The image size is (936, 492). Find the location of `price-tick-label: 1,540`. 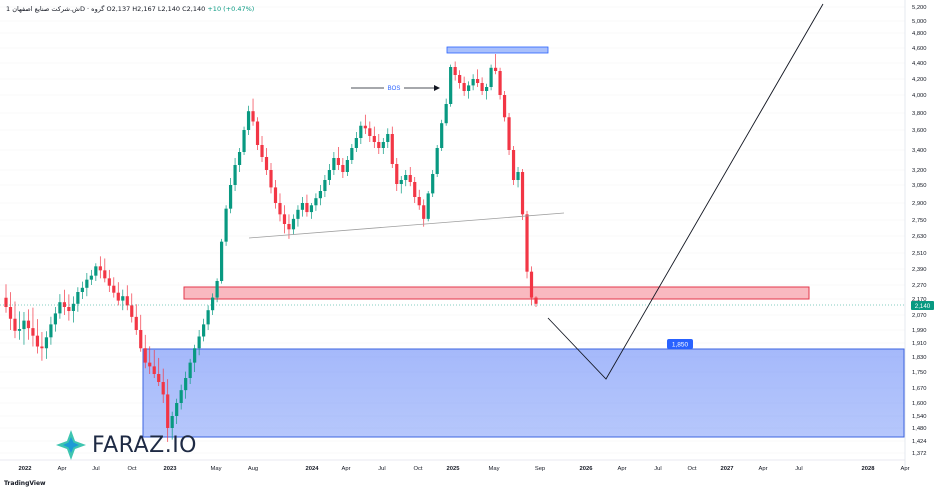

price-tick-label: 1,540 is located at coordinates (919, 417).